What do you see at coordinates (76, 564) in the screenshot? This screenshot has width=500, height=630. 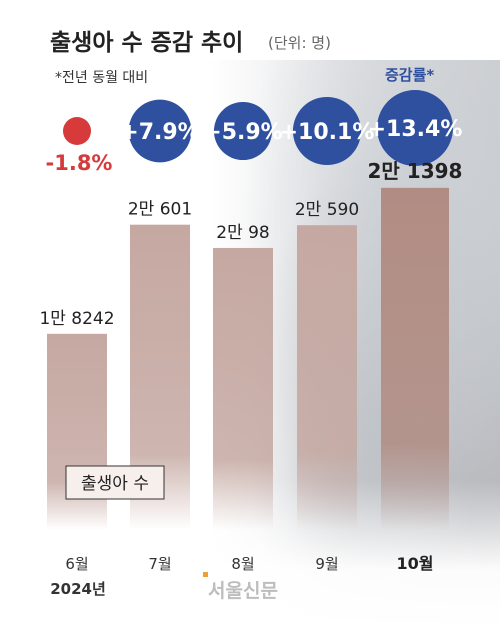 I see `x-tick-1: 6월` at bounding box center [76, 564].